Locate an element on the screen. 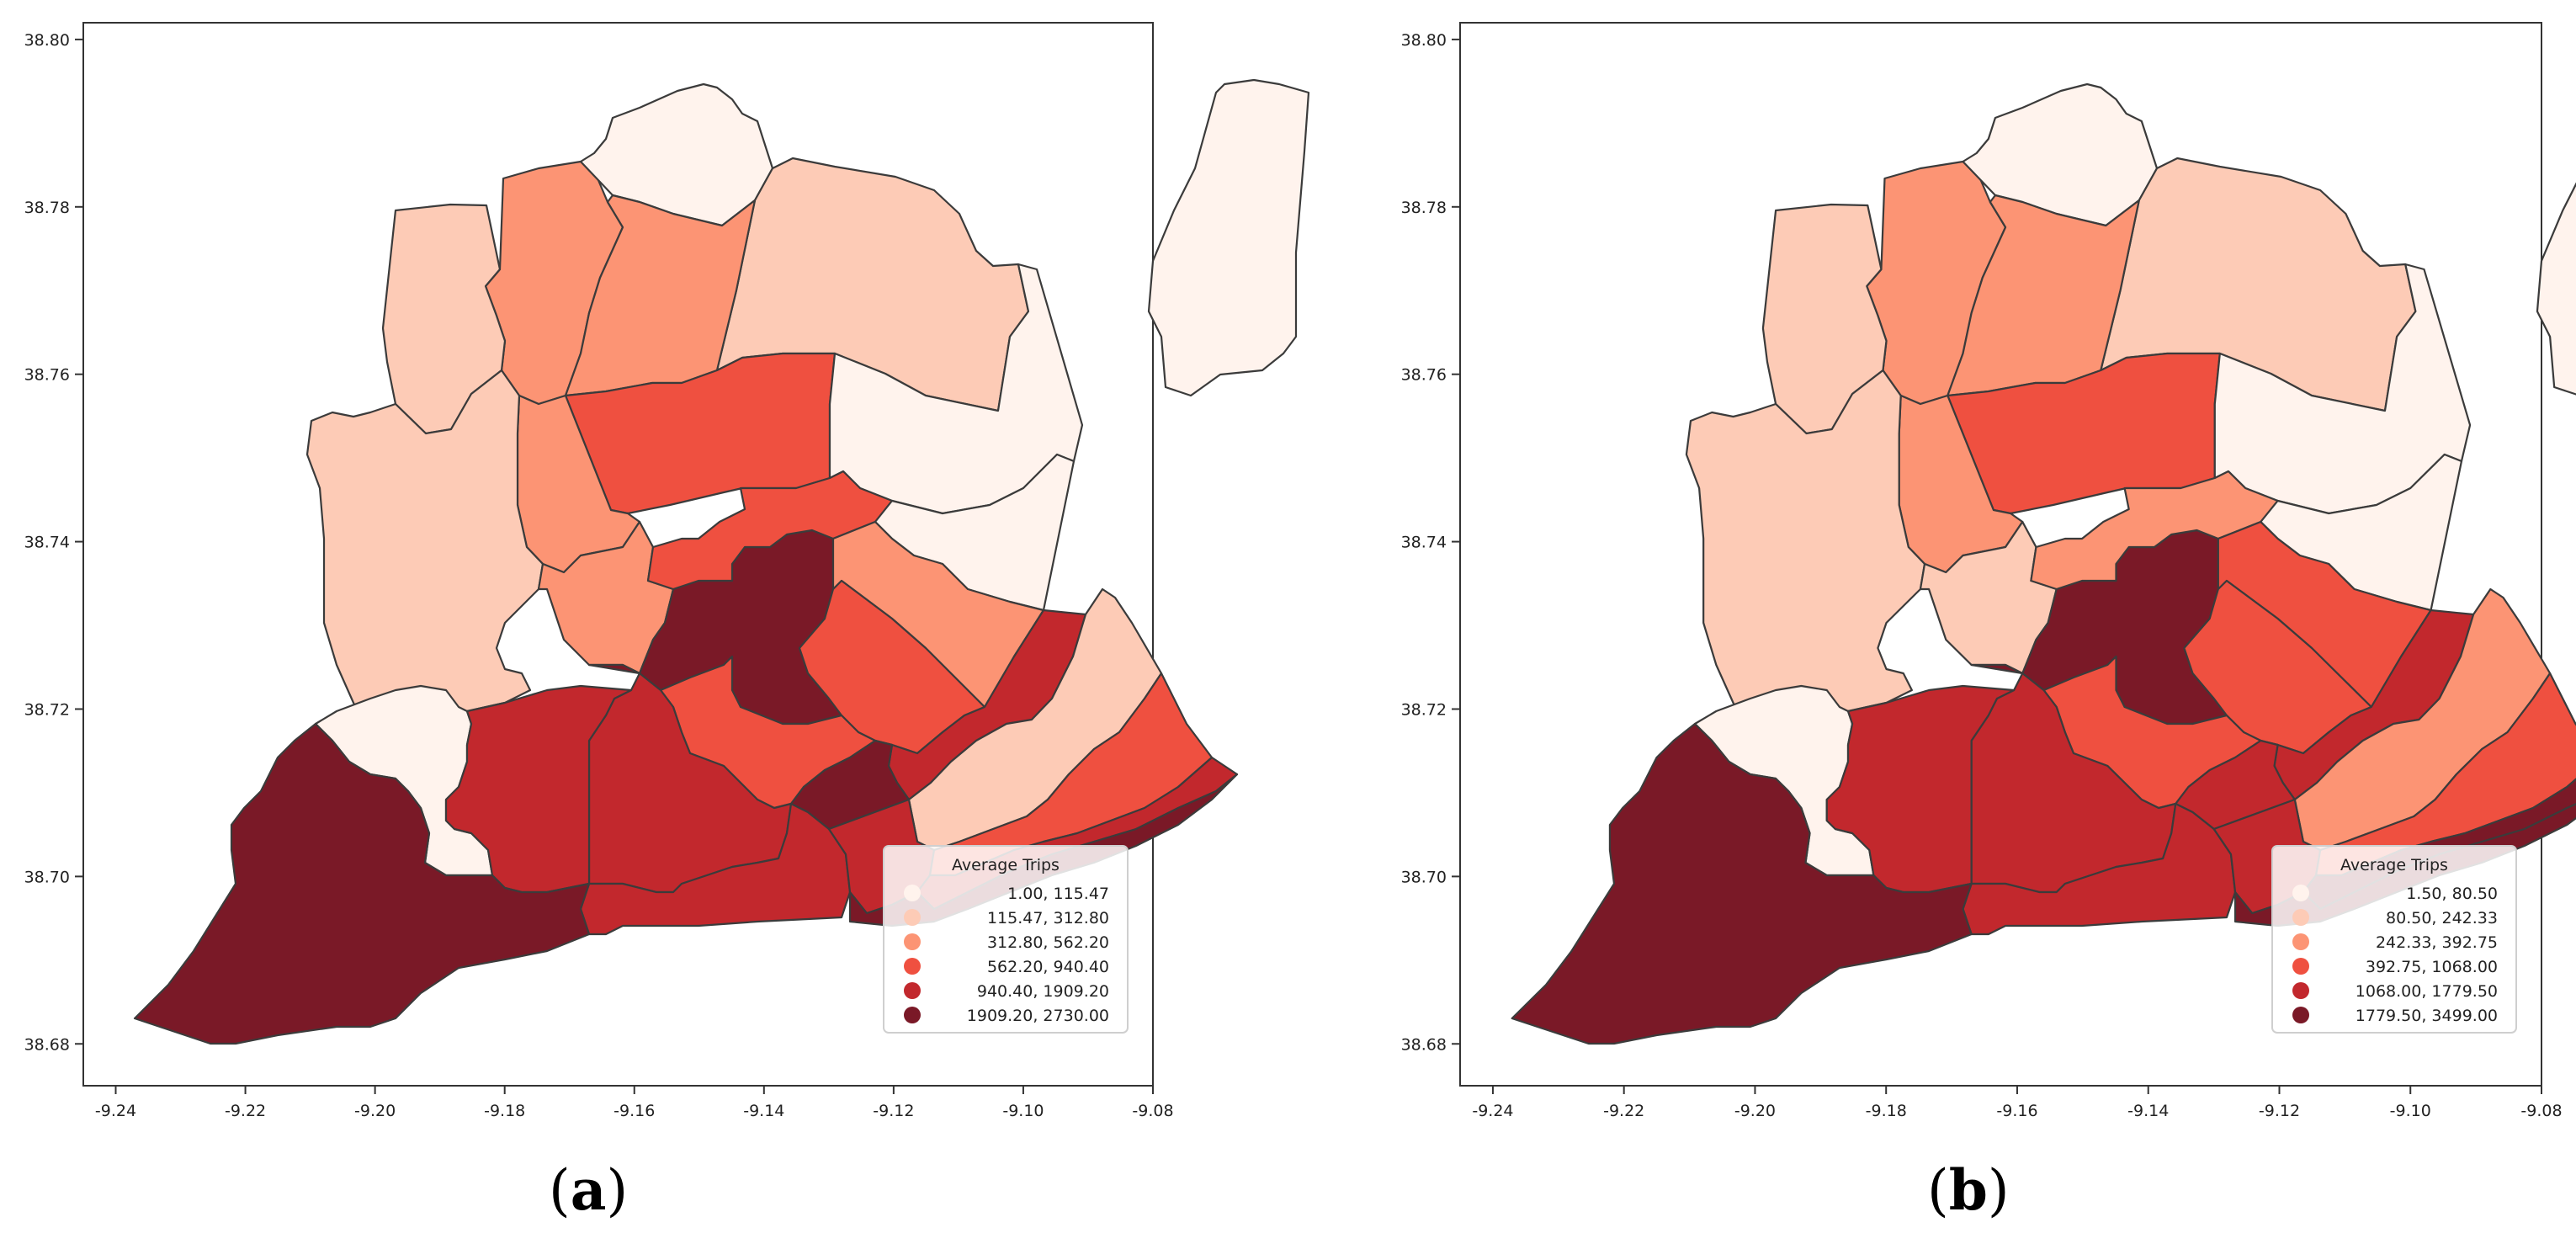  panel-label-b: (b) is located at coordinates (1968, 1190).